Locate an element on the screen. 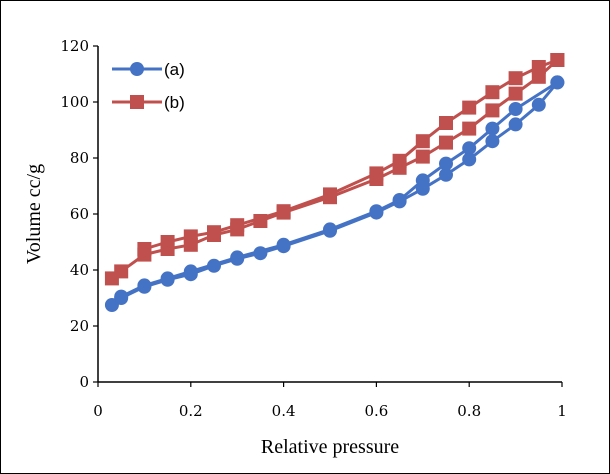  legend-label-a: (a) is located at coordinates (174, 69).